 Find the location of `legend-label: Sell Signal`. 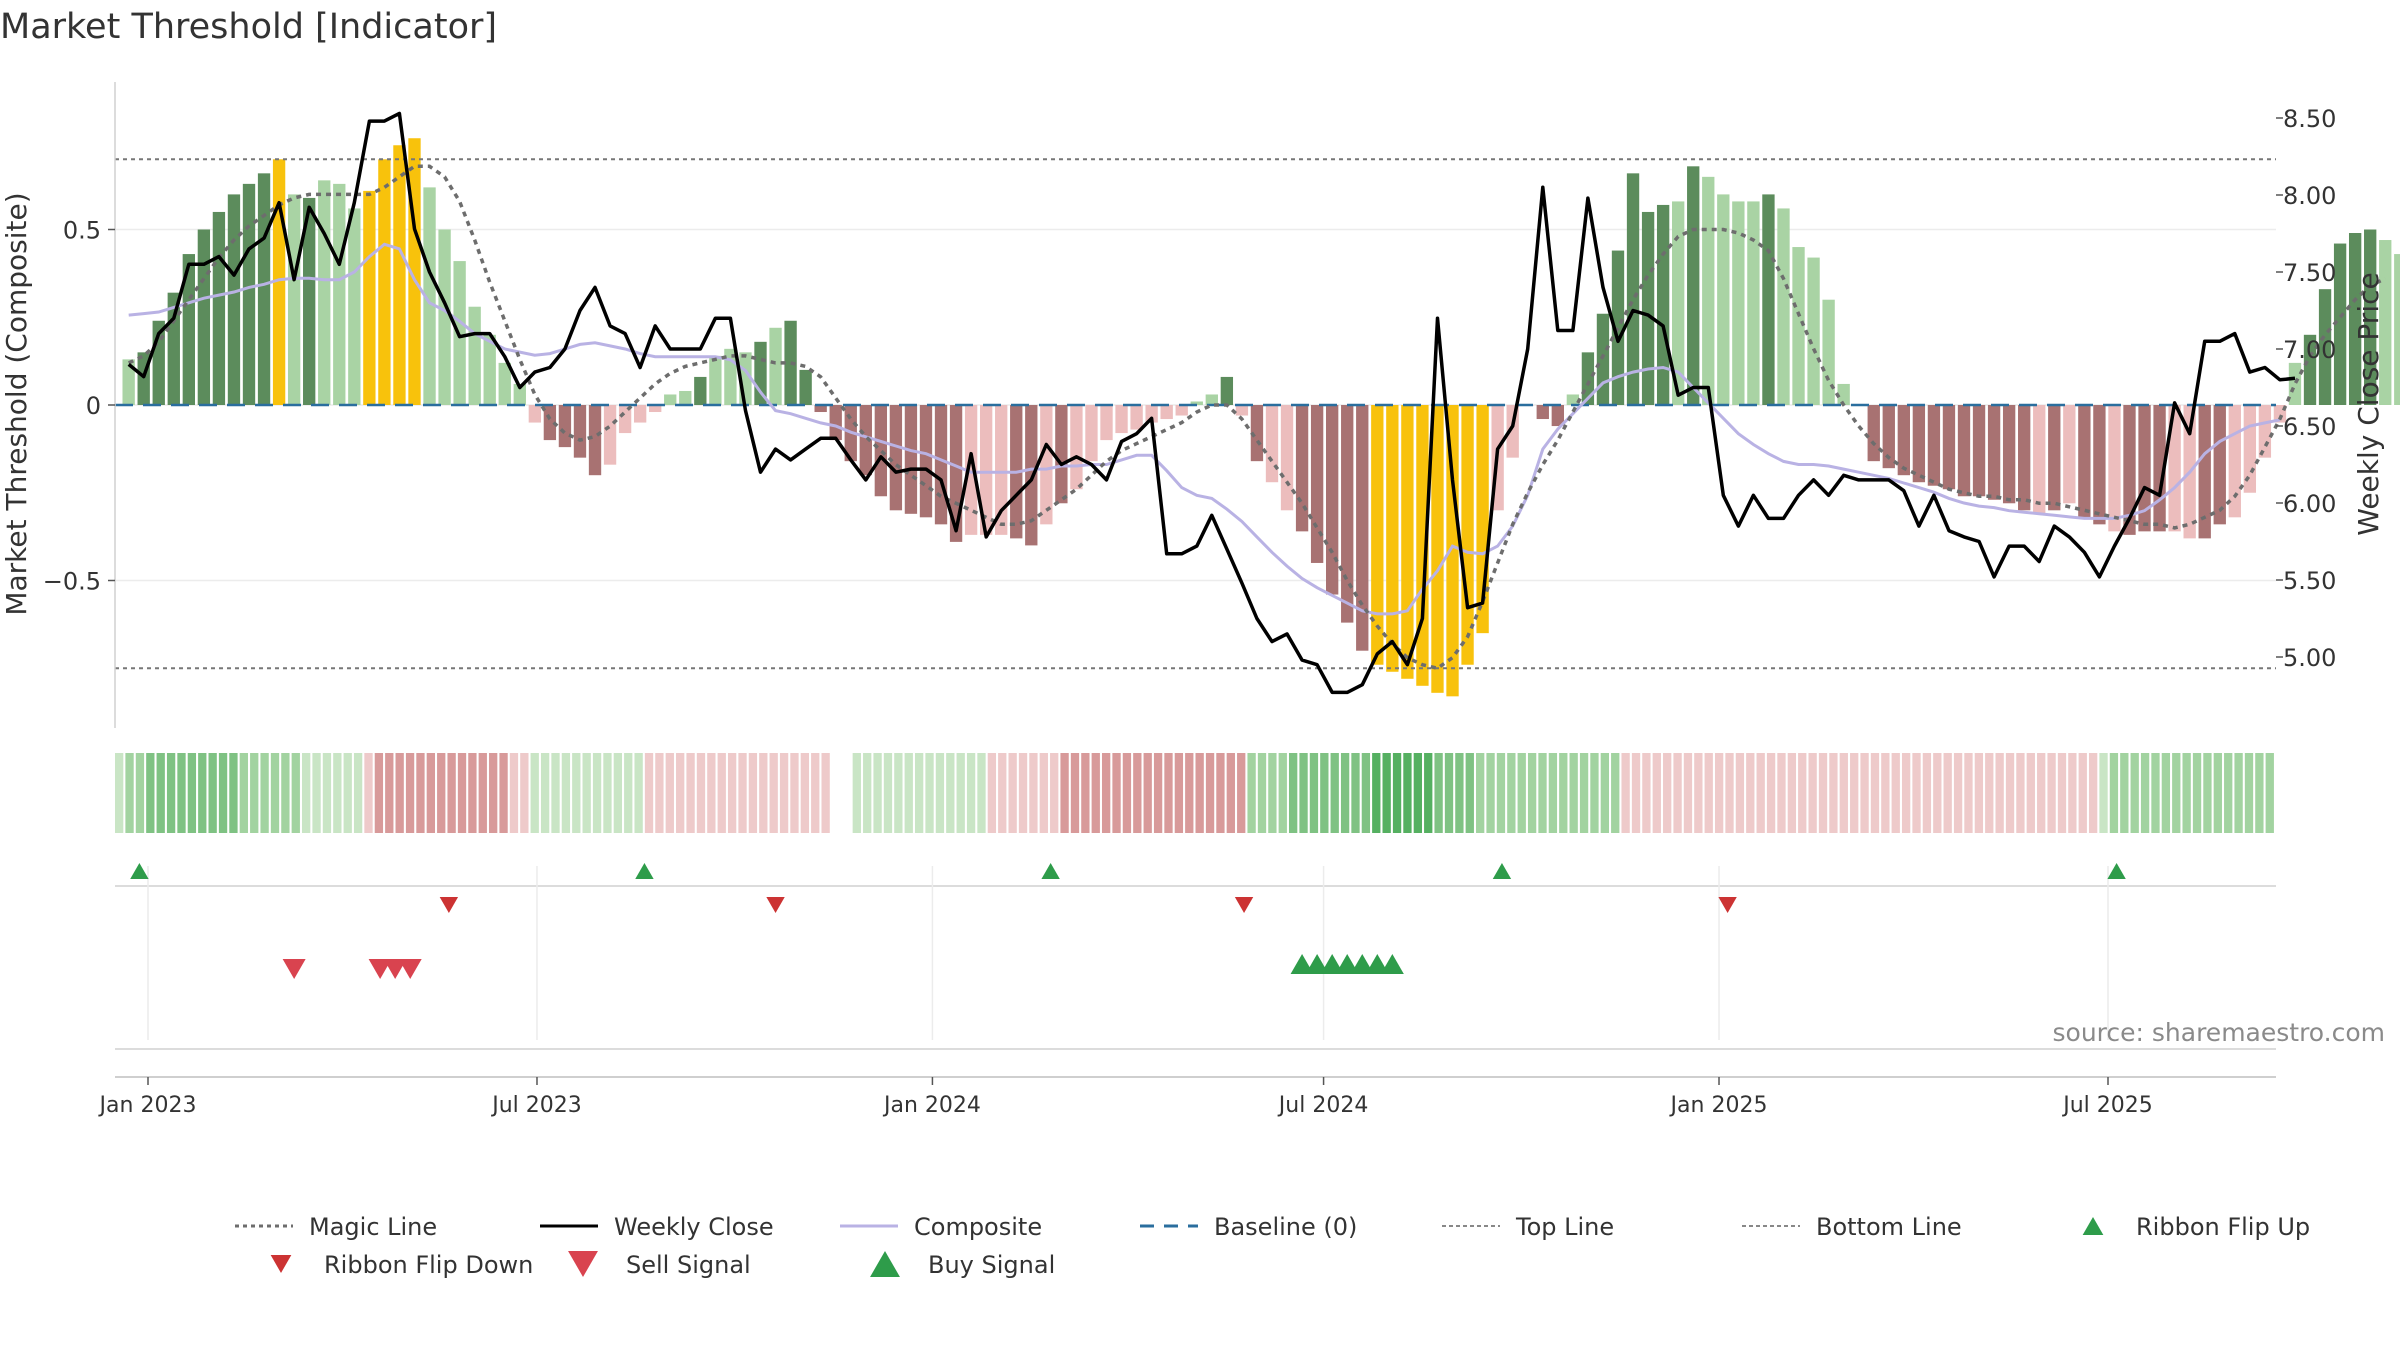

legend-label: Sell Signal is located at coordinates (688, 1265).